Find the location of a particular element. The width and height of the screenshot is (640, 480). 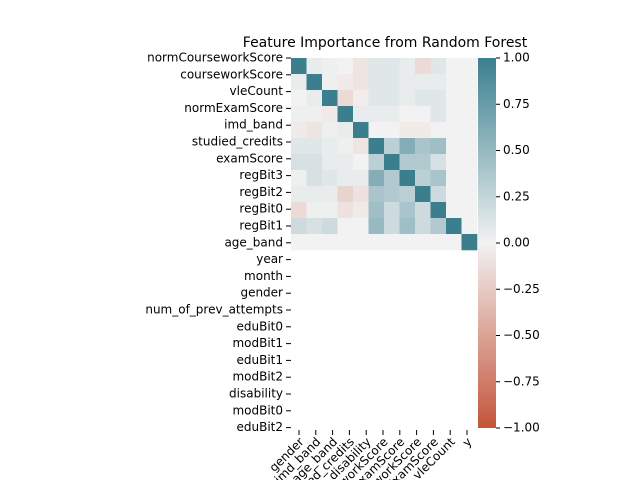

y-tick-label: normCourseworkScore is located at coordinates (215, 58).